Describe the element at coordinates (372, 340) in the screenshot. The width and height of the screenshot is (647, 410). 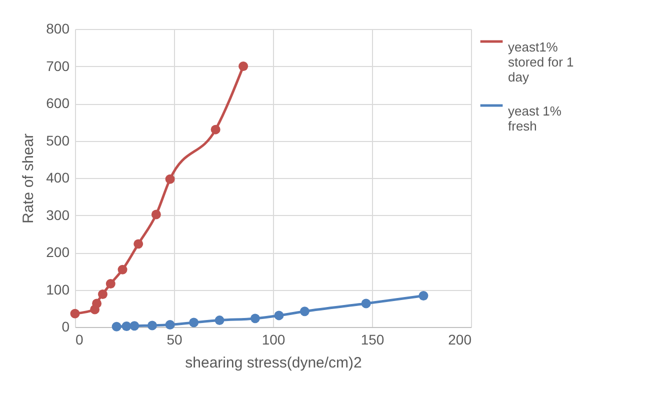
I see `x-tick-label: 150` at that location.